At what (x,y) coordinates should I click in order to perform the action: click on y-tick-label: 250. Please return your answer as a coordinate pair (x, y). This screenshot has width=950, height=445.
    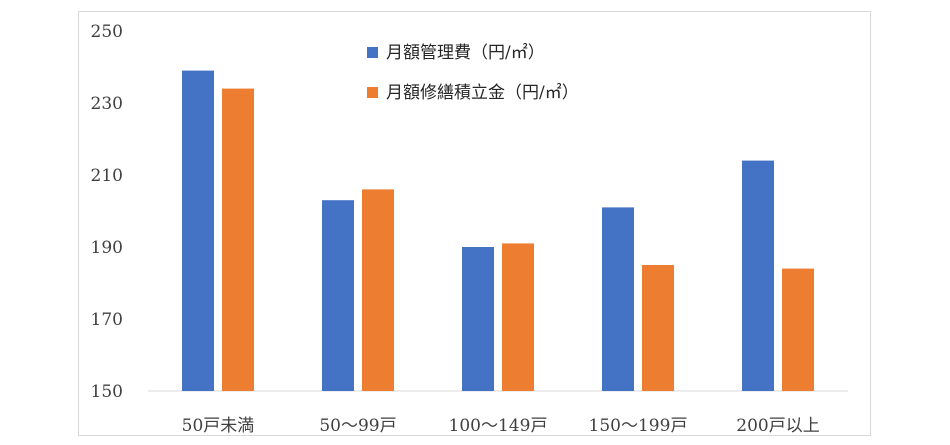
    Looking at the image, I should click on (107, 32).